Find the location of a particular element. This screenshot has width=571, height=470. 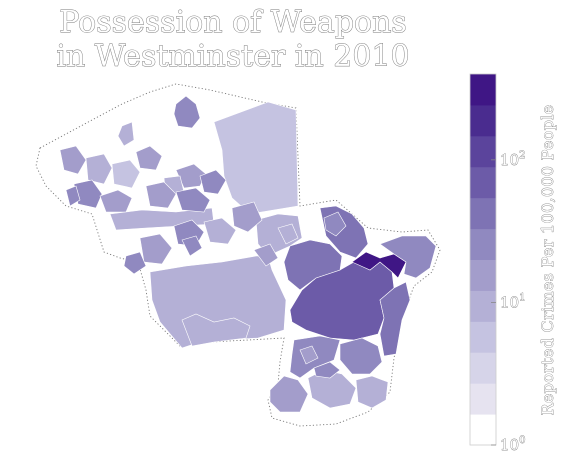

colorbar-tick-label: 10¹ is located at coordinates (512, 301).